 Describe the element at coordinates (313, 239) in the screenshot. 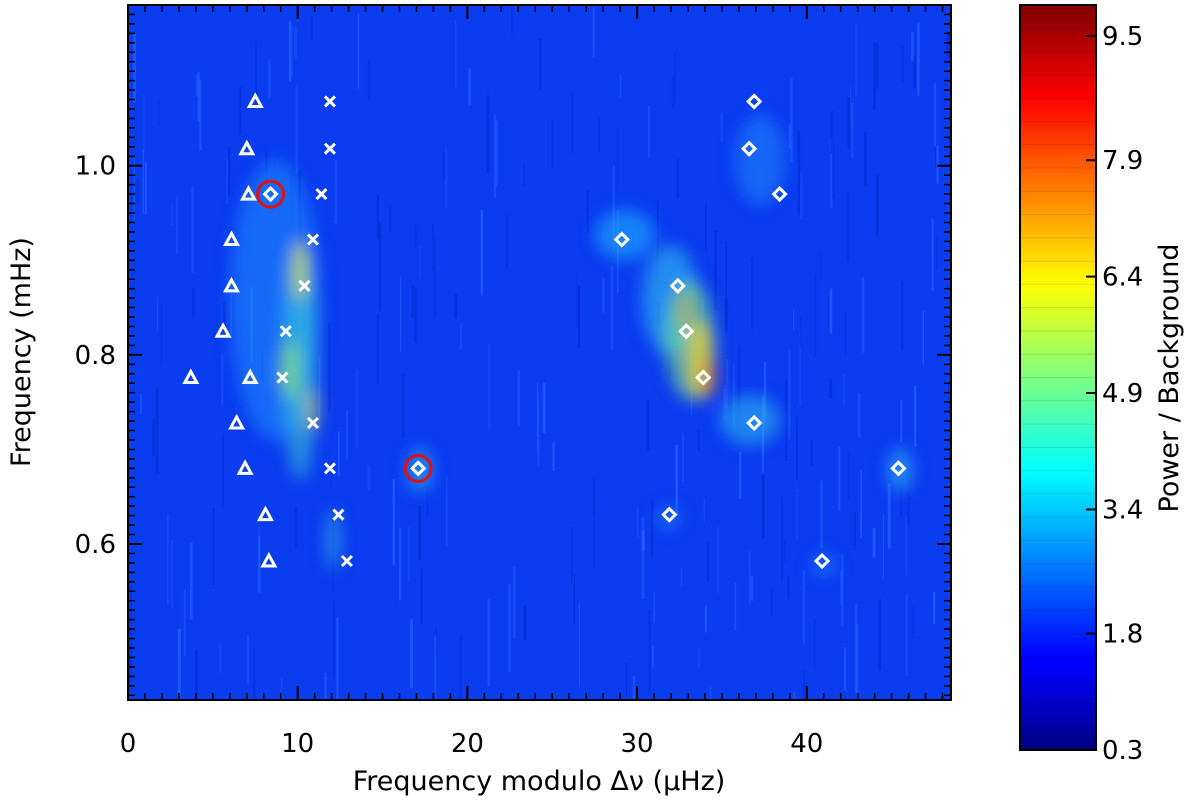

I see `cross-marker` at that location.